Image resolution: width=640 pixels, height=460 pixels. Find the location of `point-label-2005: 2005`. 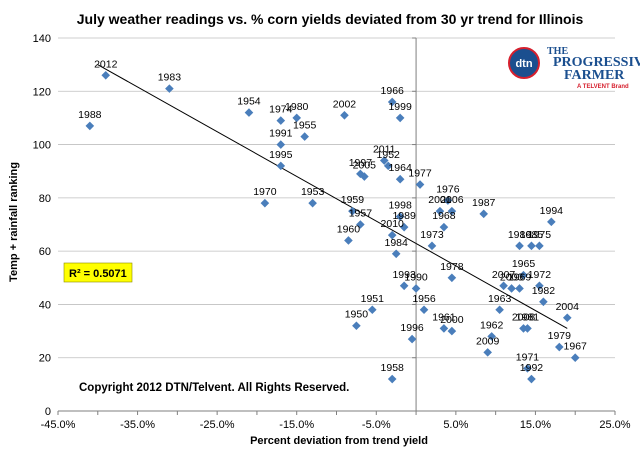

point-label-2005: 2005 is located at coordinates (365, 166).